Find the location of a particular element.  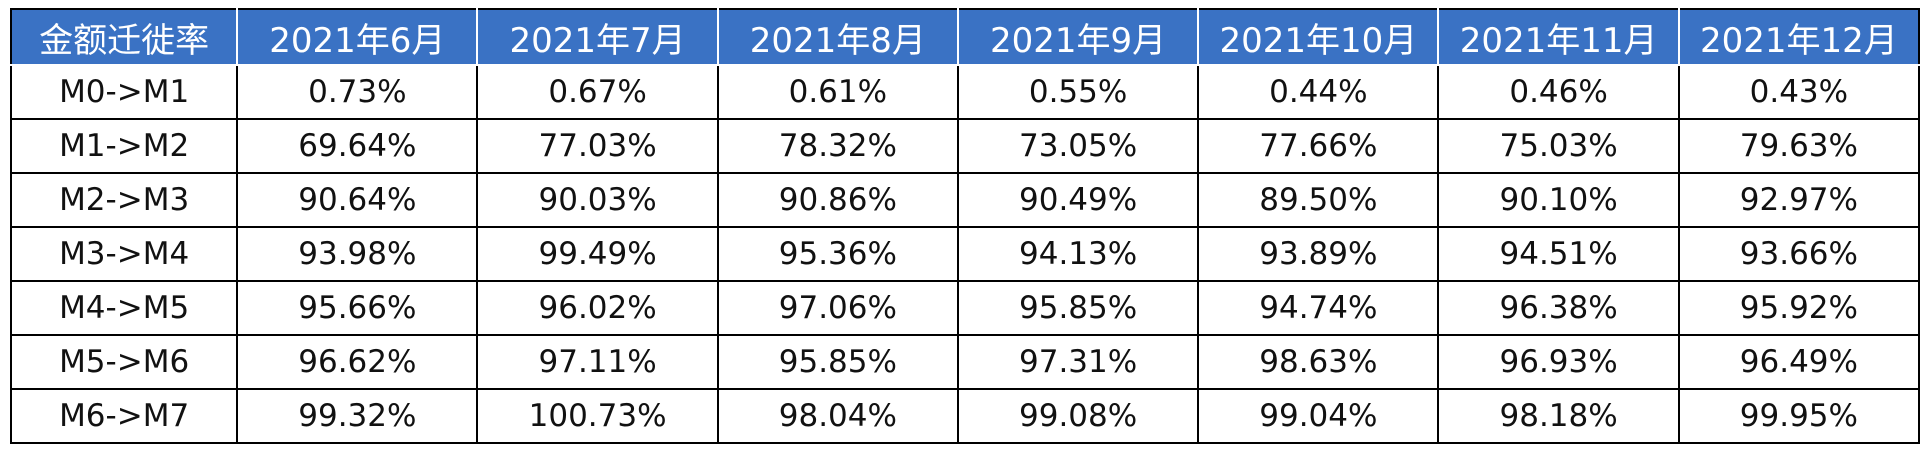

value-cell: 97.06% is located at coordinates (837, 308).